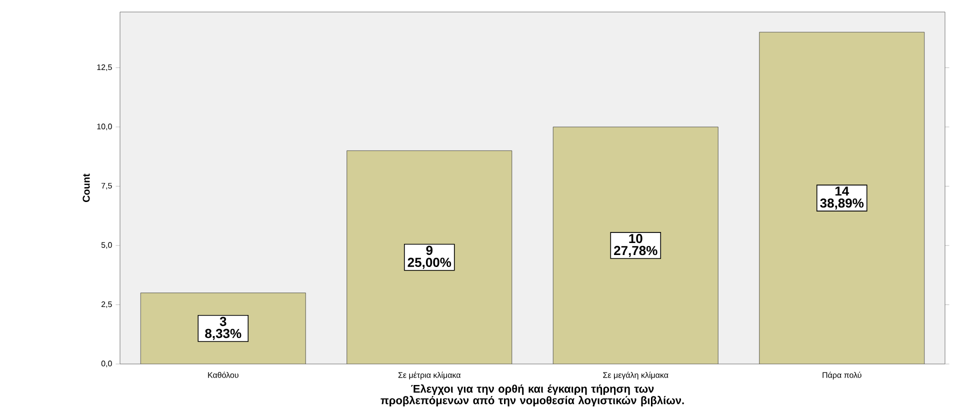 This screenshot has width=975, height=412. Describe the element at coordinates (223, 375) in the screenshot. I see `x-tick-label: Καθόλου` at that location.